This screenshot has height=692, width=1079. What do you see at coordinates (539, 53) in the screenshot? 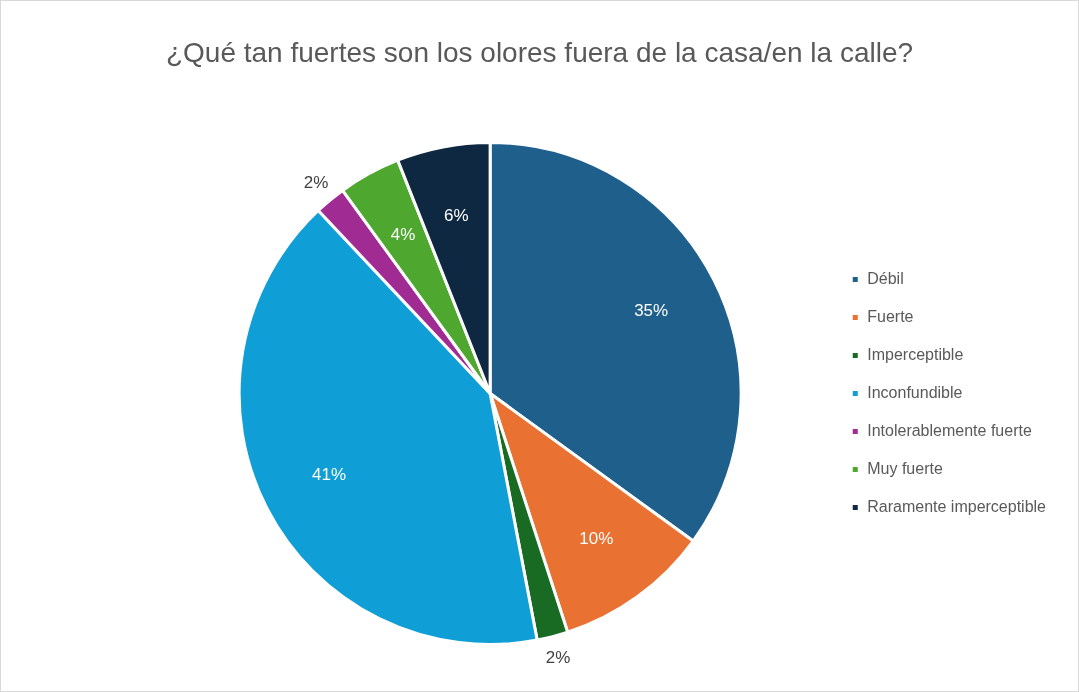
I see `chart-title: ¿Qué tan fuertes son los olores fuera de la casa/en la calle?` at bounding box center [539, 53].